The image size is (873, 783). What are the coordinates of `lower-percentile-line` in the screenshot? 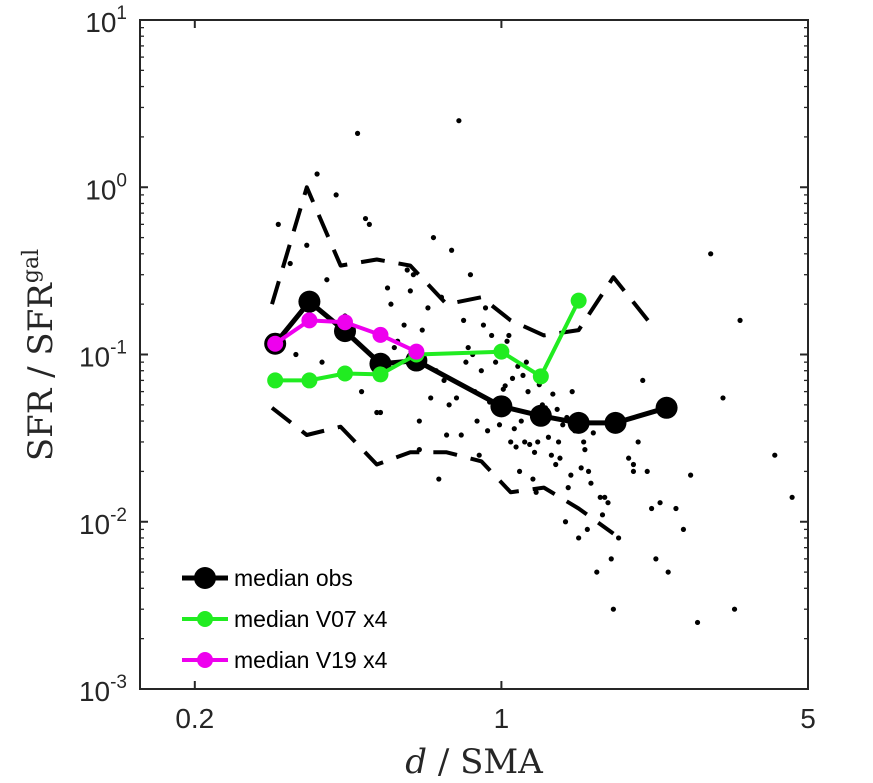 It's located at (442, 471).